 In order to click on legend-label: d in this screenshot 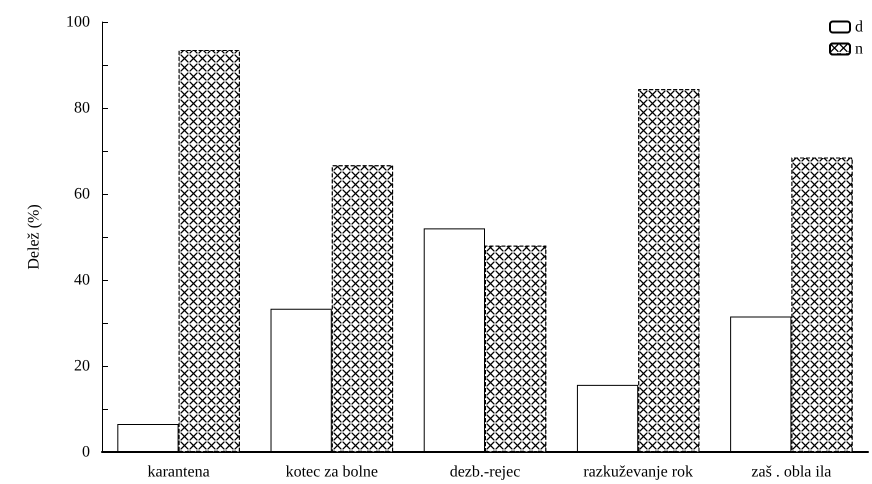, I will do `click(859, 27)`.